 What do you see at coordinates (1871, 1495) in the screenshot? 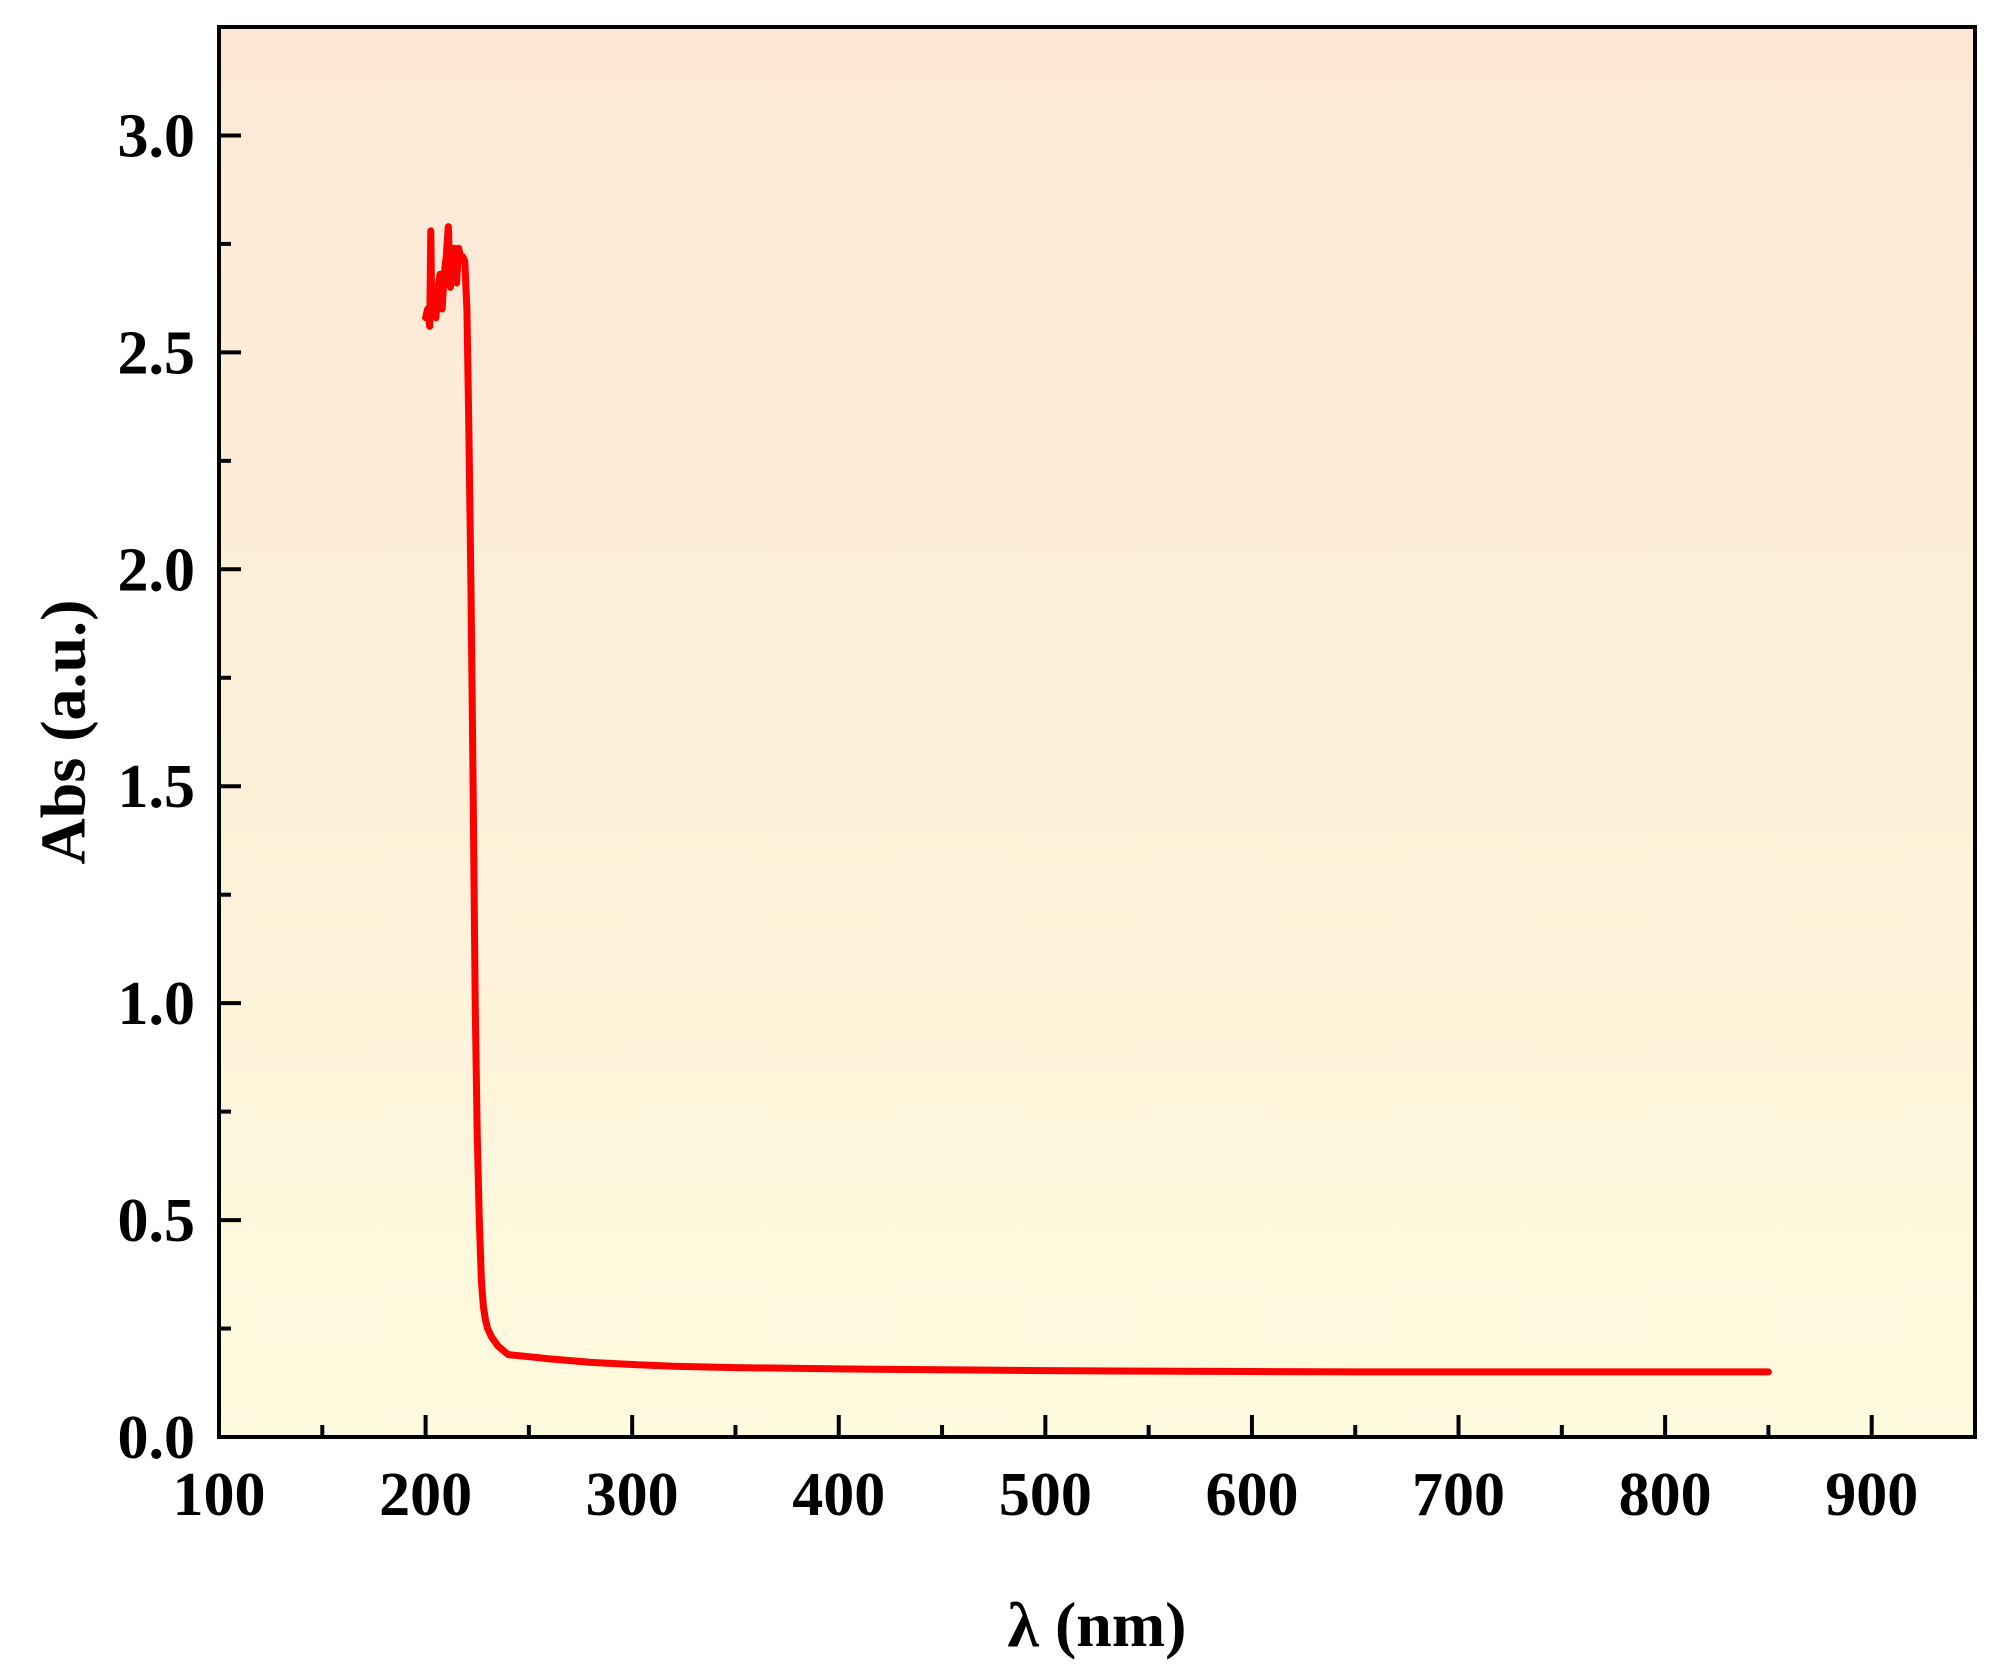
I see `x-tick-label: 900` at bounding box center [1871, 1495].